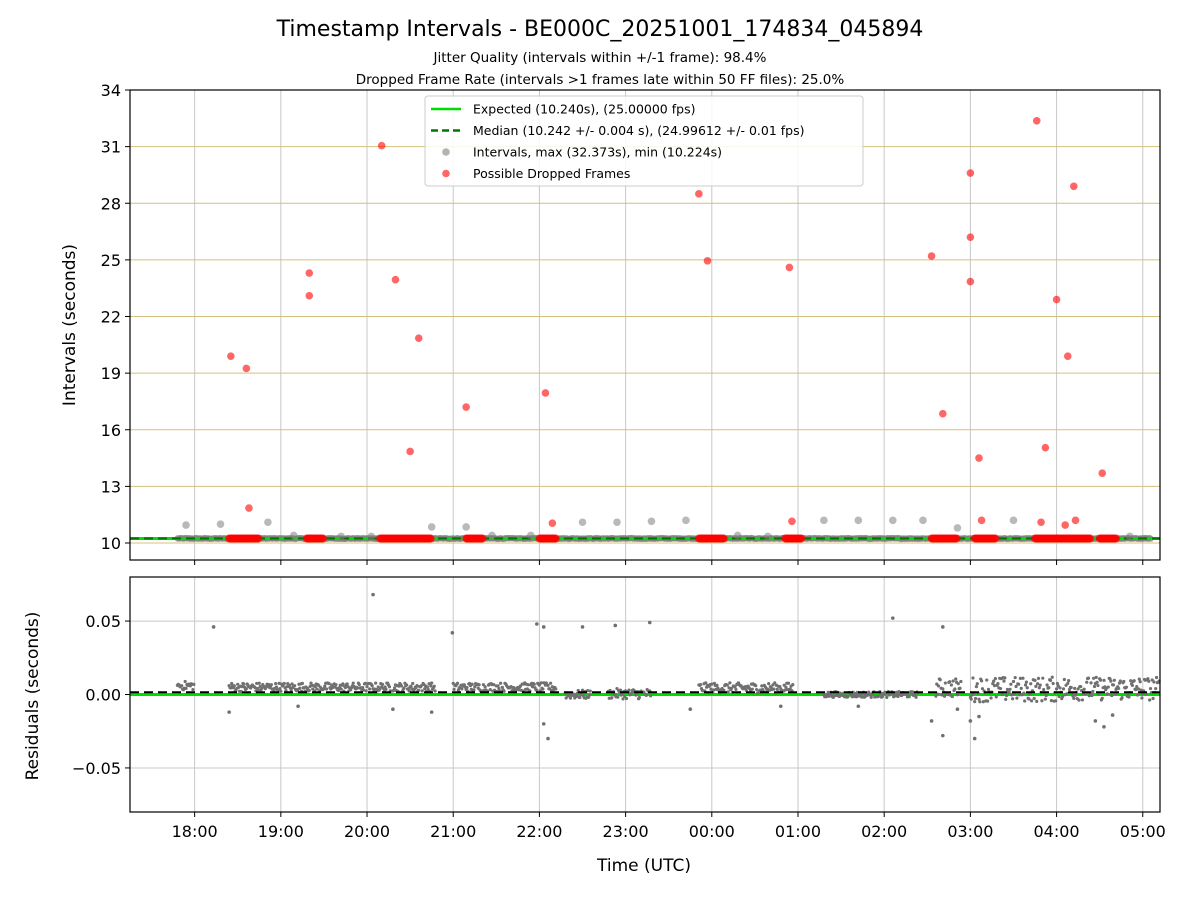  Describe the element at coordinates (798, 831) in the screenshot. I see `x-tick-label-7: 01:00` at that location.